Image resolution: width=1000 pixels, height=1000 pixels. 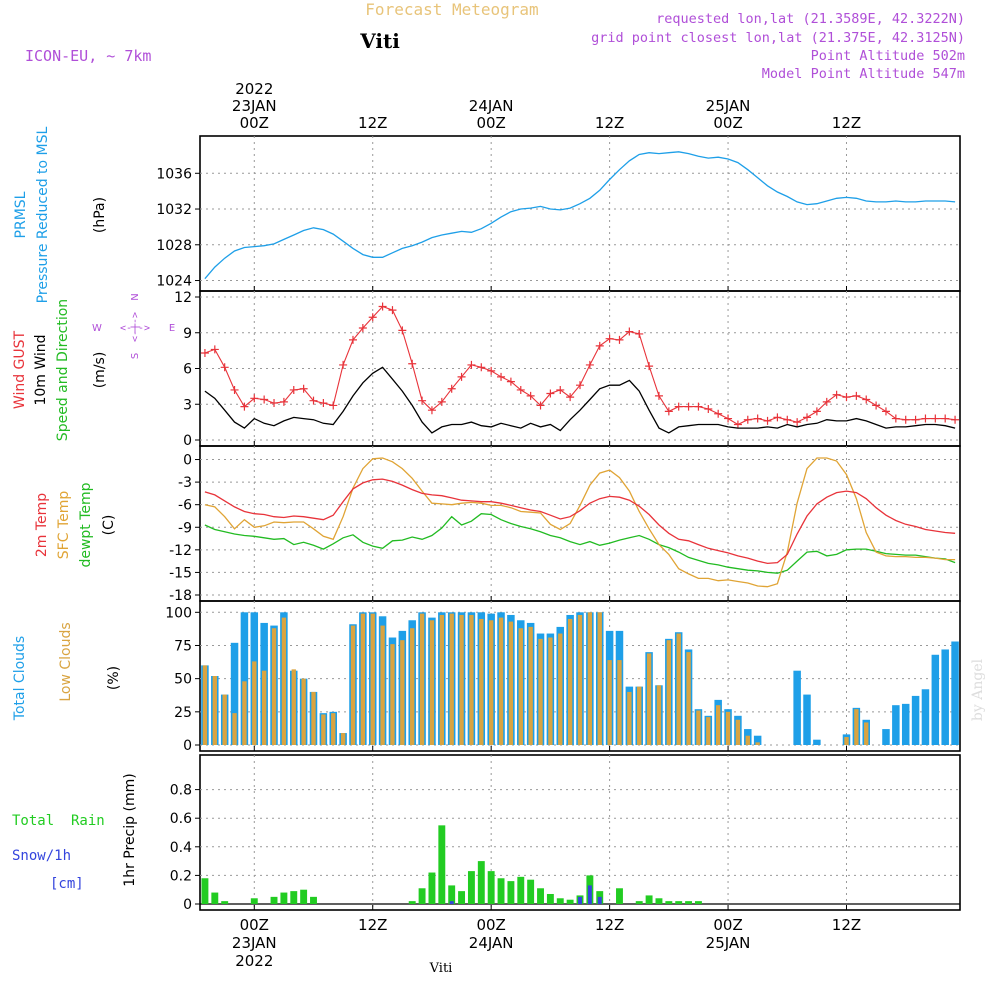 What do you see at coordinates (441, 968) in the screenshot?
I see `footer-location: Viti` at bounding box center [441, 968].